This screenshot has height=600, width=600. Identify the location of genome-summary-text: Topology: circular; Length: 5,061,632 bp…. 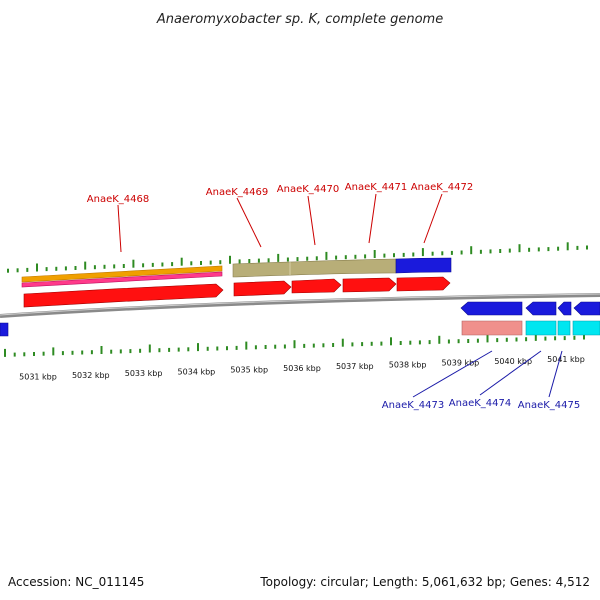
(424, 582).